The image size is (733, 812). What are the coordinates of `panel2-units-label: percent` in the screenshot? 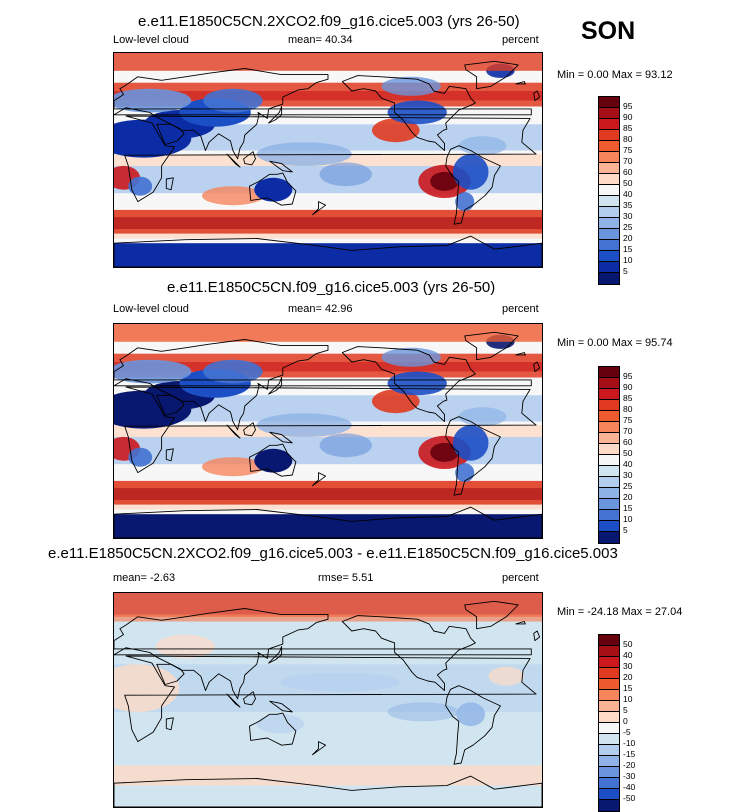 It's located at (520, 309).